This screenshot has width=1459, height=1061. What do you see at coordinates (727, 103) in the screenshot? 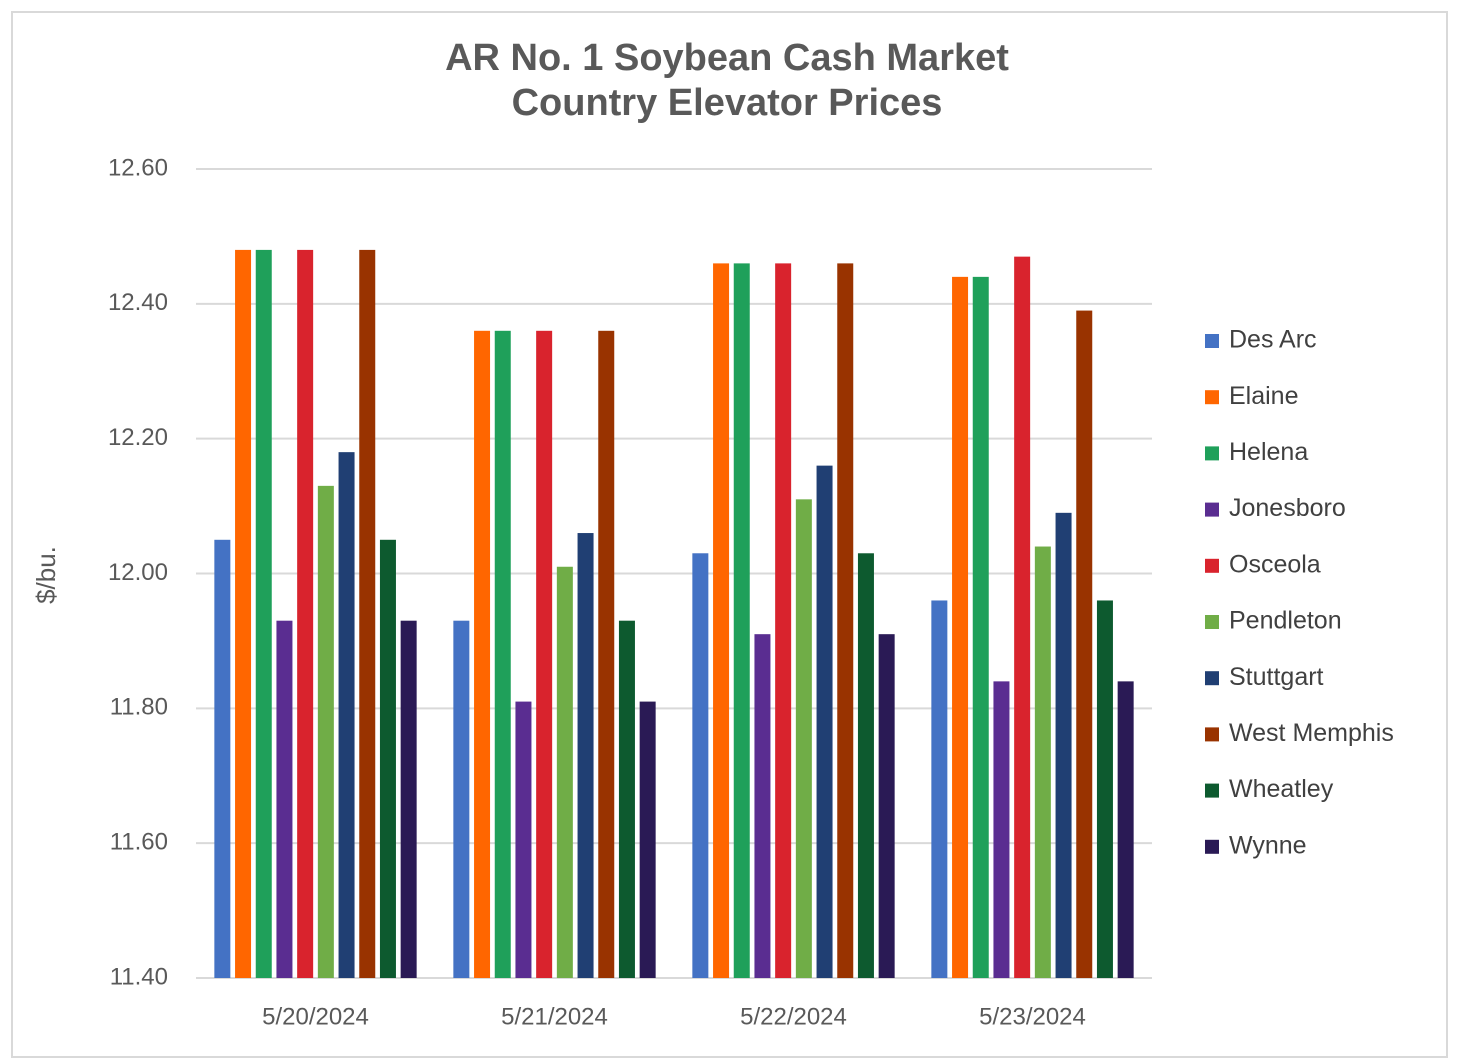
I see `chart-title: Country Elevator Prices` at bounding box center [727, 103].